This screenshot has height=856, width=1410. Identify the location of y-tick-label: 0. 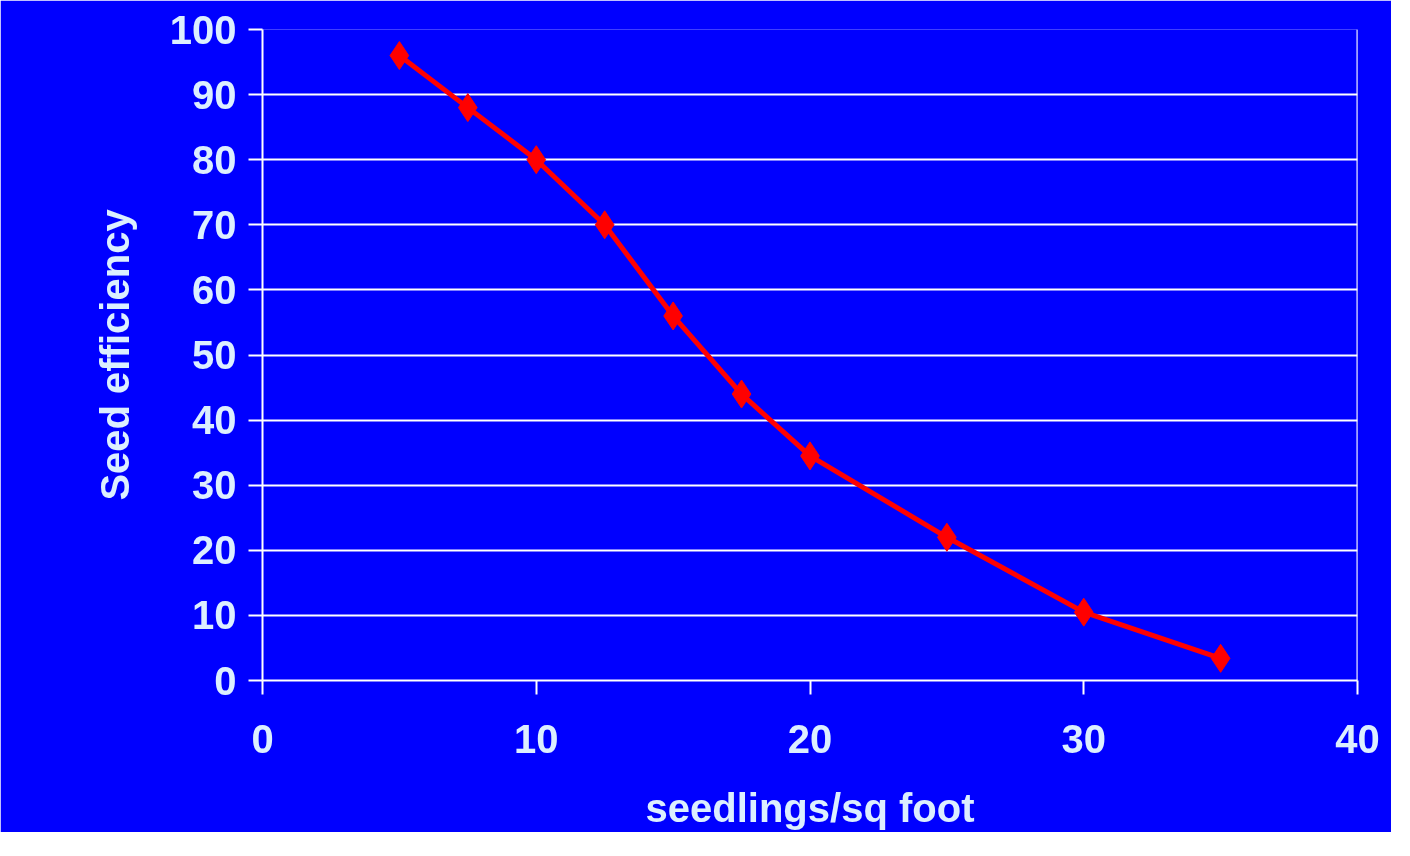
(225, 680).